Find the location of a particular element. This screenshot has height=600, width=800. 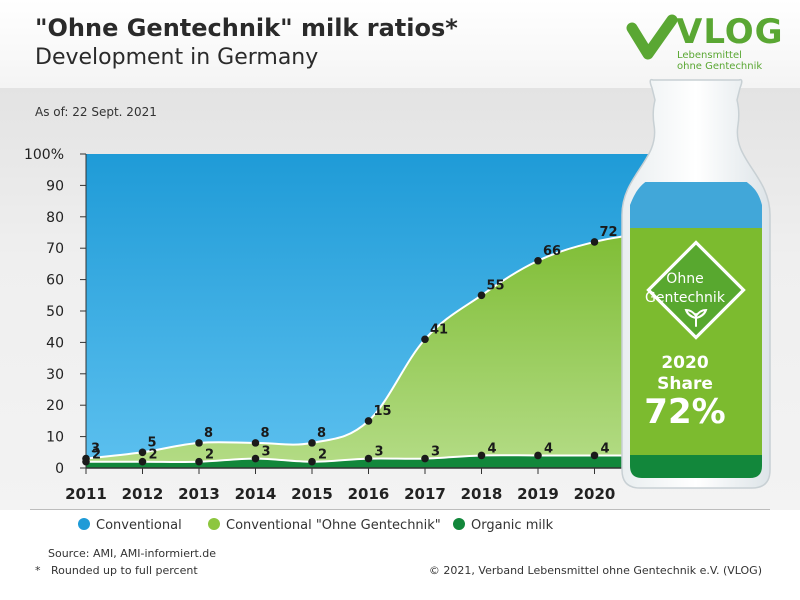

data-label-ohne-gentechnik: 72 is located at coordinates (609, 232).